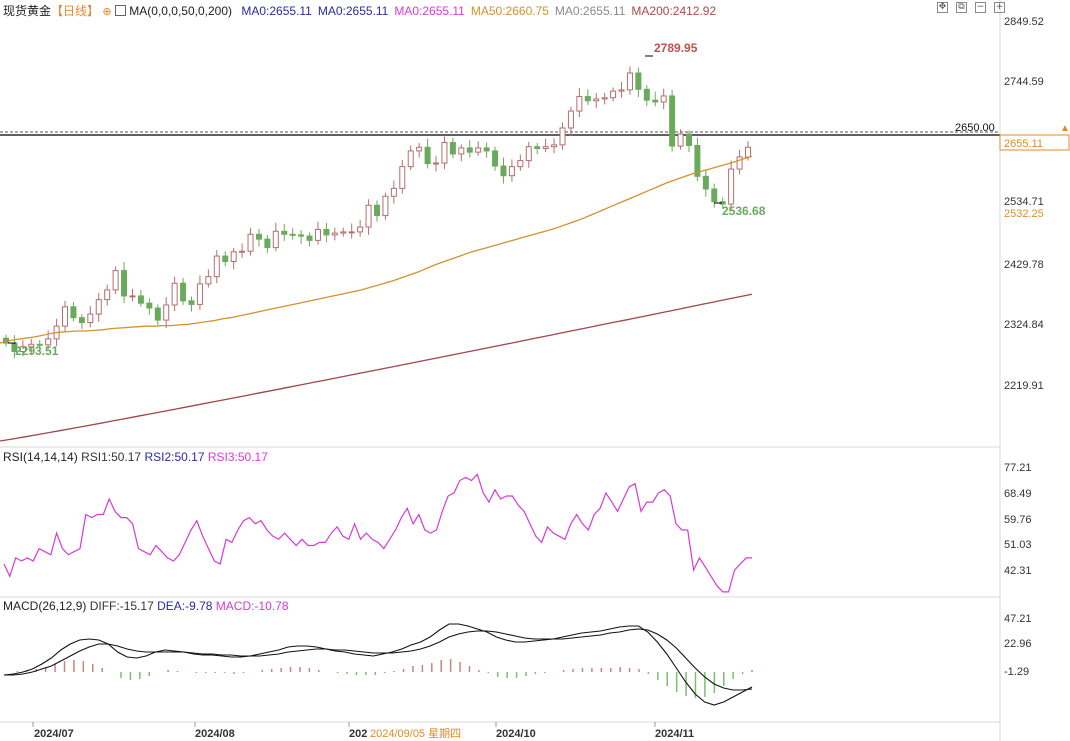  What do you see at coordinates (1018, 644) in the screenshot?
I see `macd-y-tick-label: 22.96` at bounding box center [1018, 644].